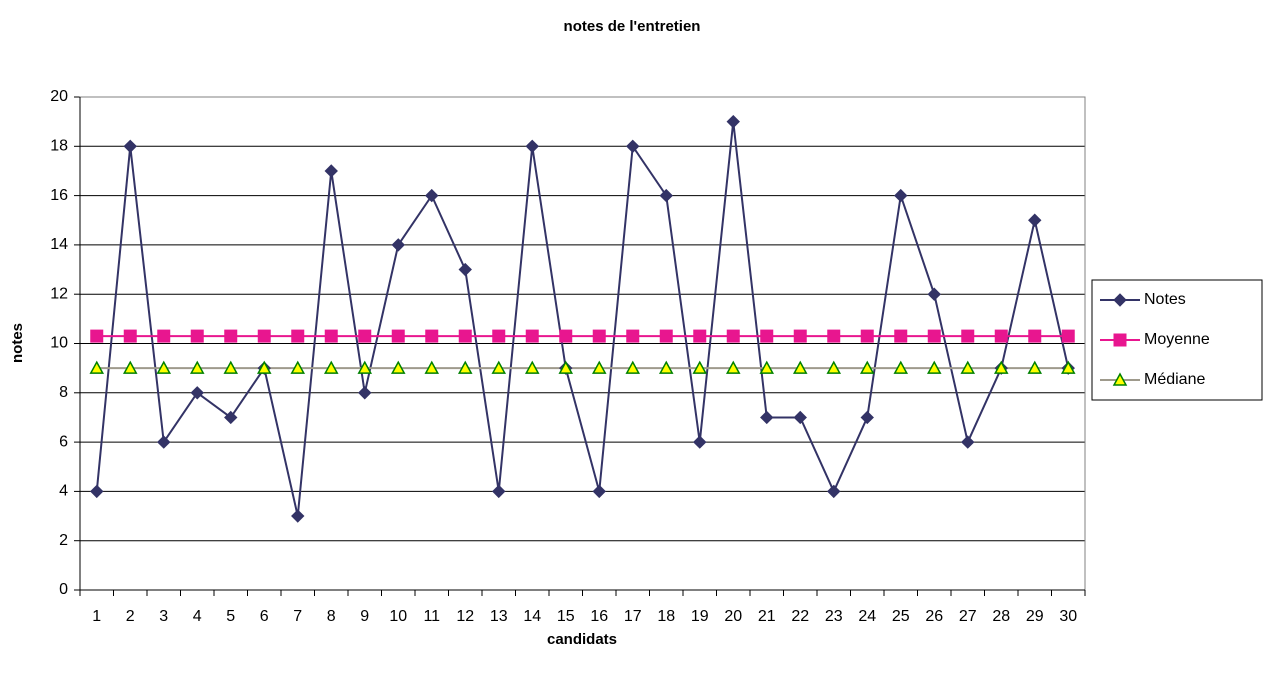 This screenshot has width=1263, height=673. Describe the element at coordinates (566, 616) in the screenshot. I see `x-tick-label: 15` at that location.